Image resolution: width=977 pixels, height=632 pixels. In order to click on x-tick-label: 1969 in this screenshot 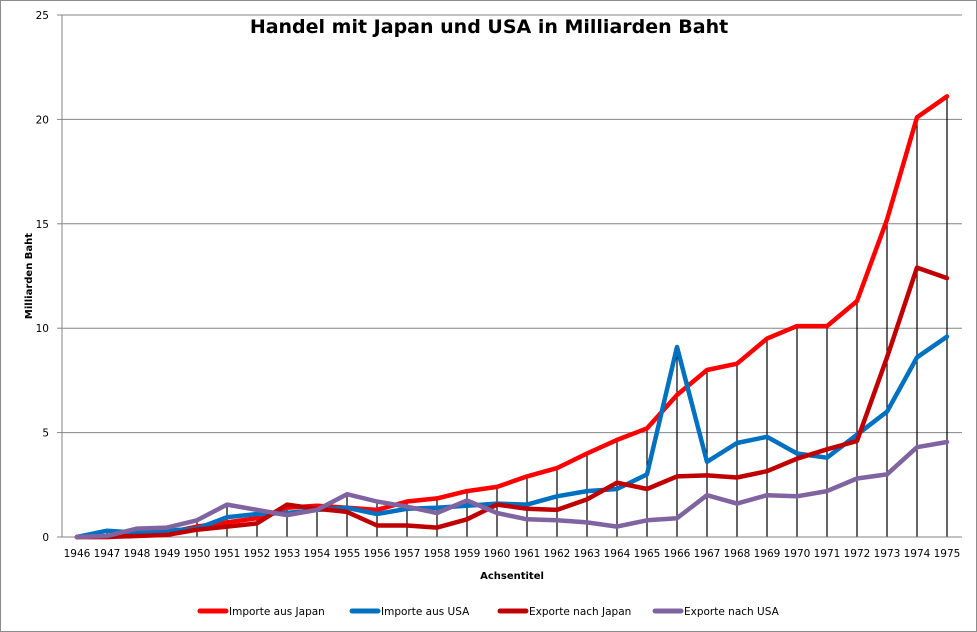, I will do `click(767, 554)`.